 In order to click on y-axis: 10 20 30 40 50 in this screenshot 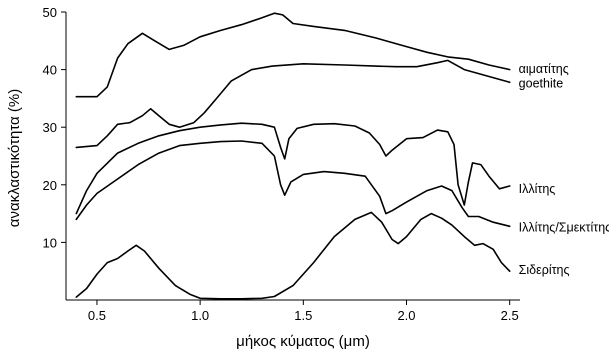, I will do `click(55, 152)`.